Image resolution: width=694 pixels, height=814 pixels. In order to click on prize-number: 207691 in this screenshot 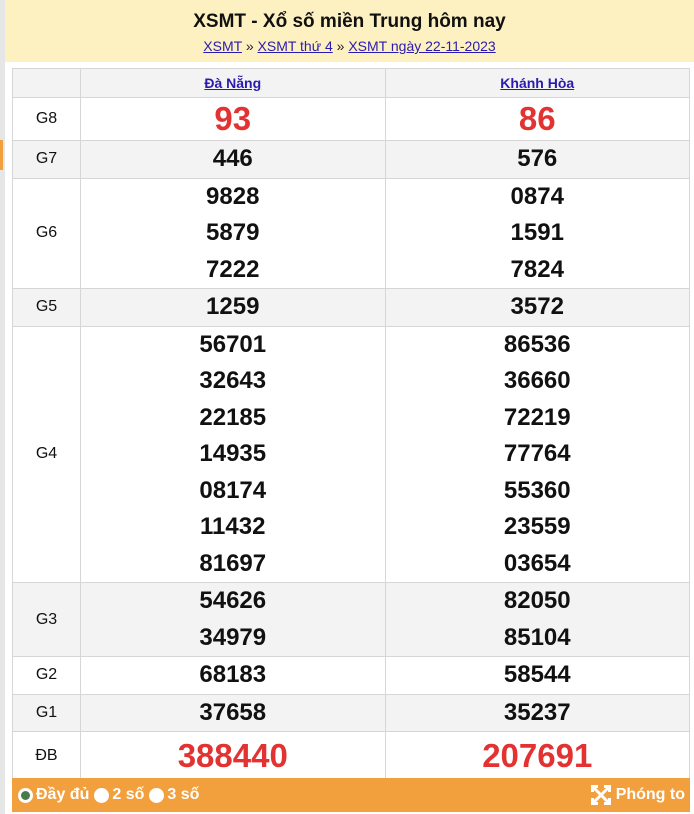, I will do `click(537, 755)`.